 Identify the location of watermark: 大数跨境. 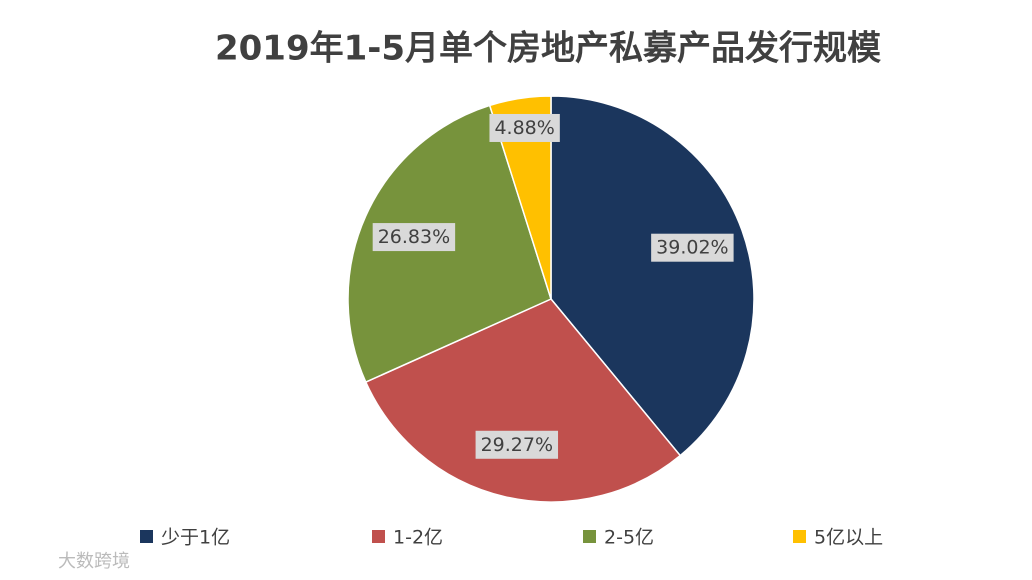
(94, 561).